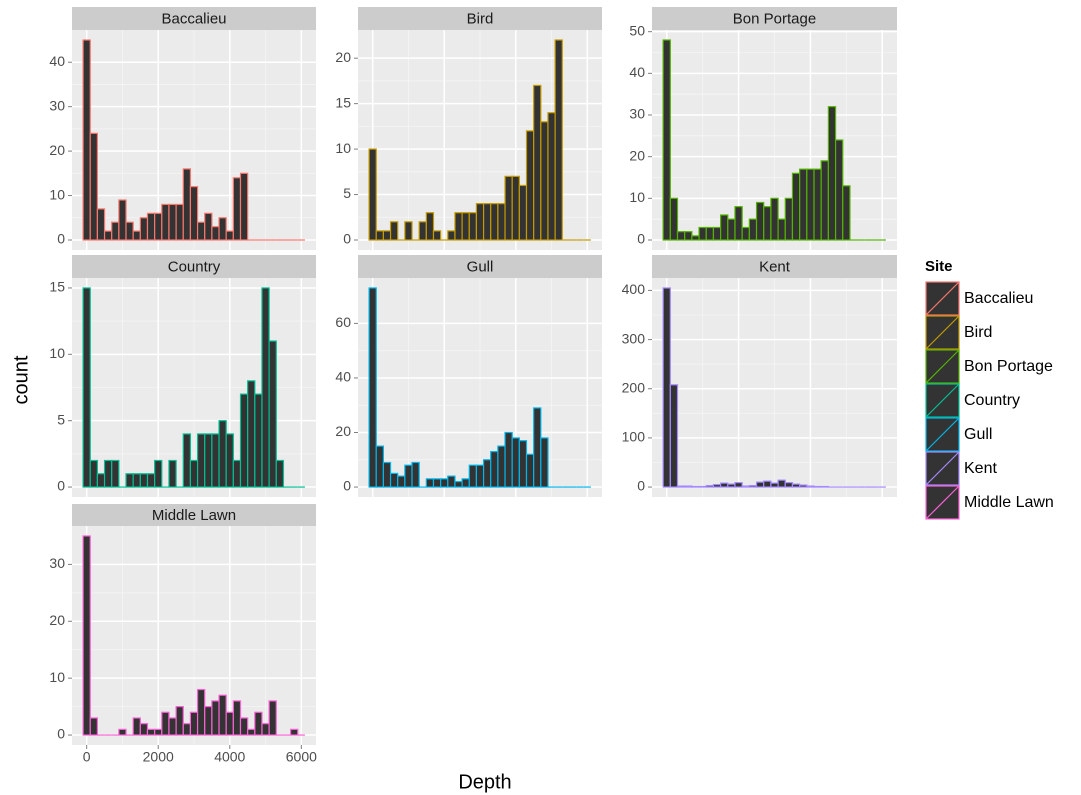  What do you see at coordinates (978, 434) in the screenshot?
I see `legend-label: Gull` at bounding box center [978, 434].